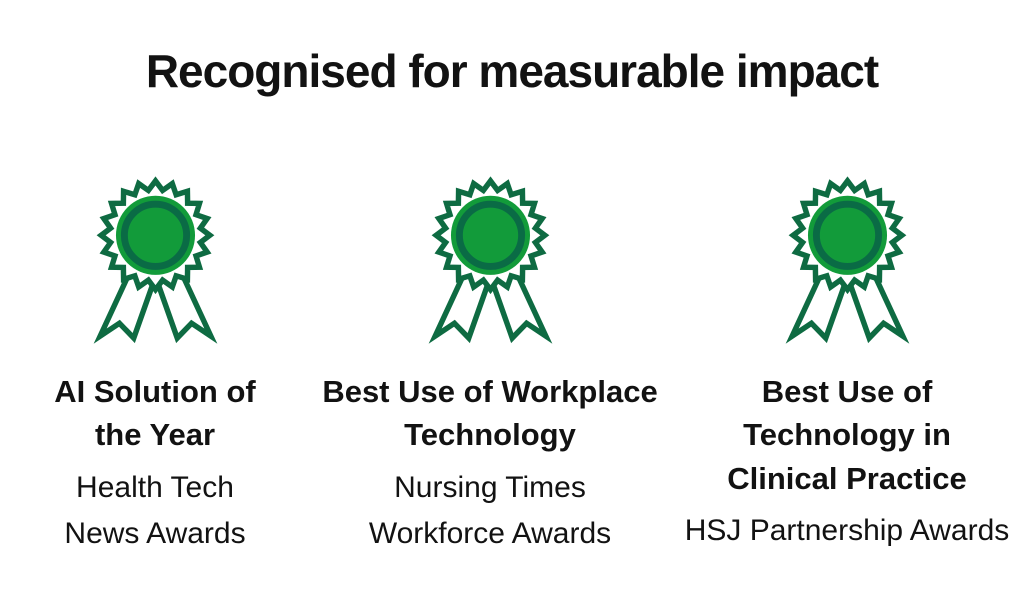 The height and width of the screenshot is (598, 1024). I want to click on award-title: AI Solution of the Year, so click(155, 413).